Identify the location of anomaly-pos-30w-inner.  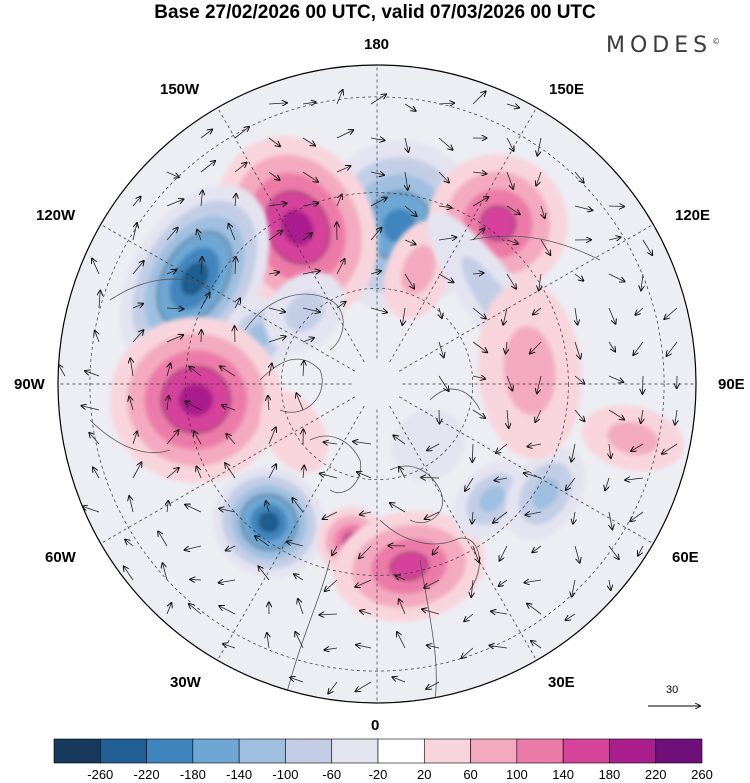
(294, 432).